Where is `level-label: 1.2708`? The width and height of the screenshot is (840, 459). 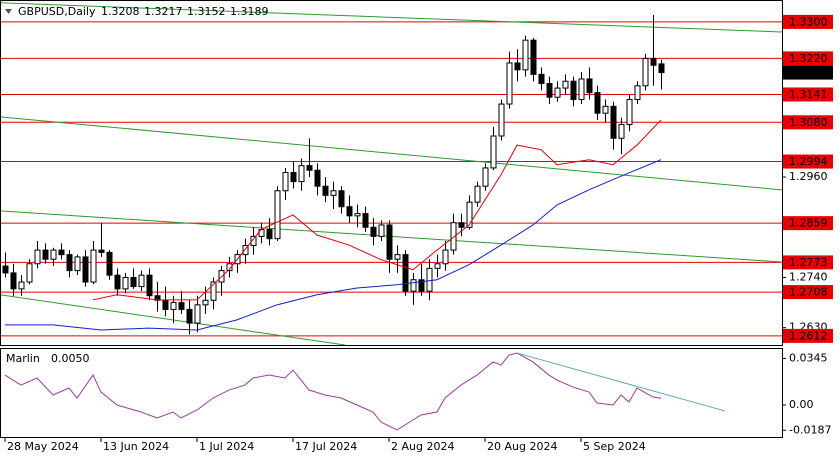
level-label: 1.2708 is located at coordinates (808, 292).